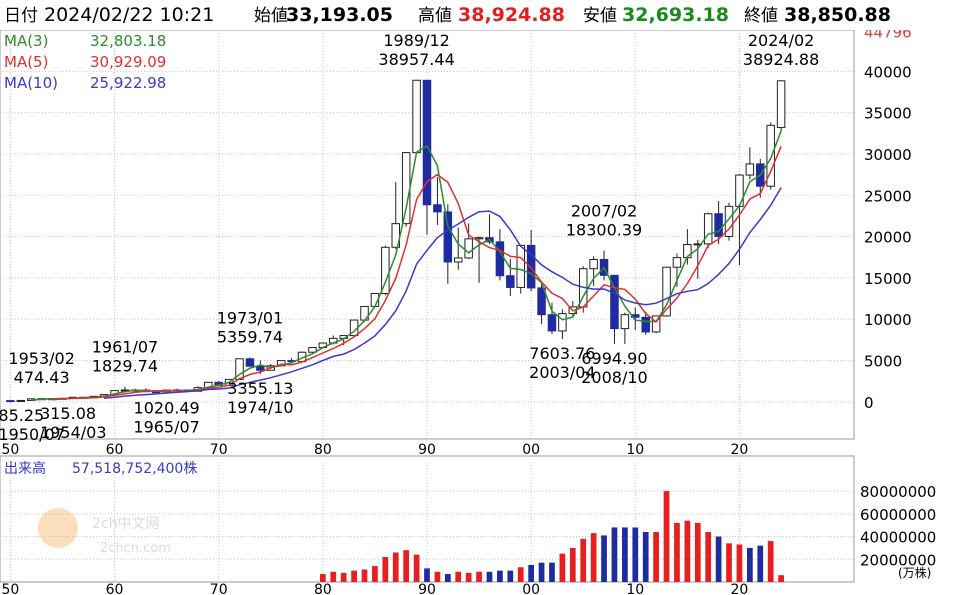  I want to click on legend-ma3-value: 32,803.18, so click(128, 41).